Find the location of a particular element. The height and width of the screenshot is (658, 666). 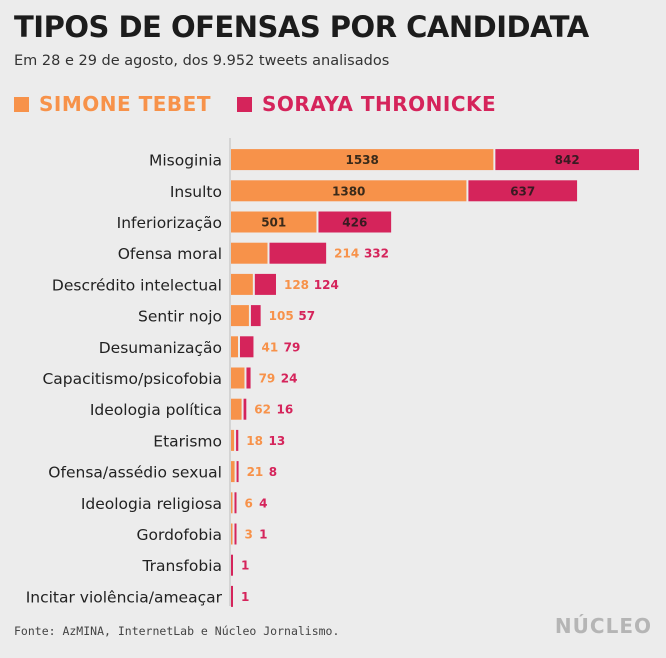

category-label: Transfobia is located at coordinates (181, 566).